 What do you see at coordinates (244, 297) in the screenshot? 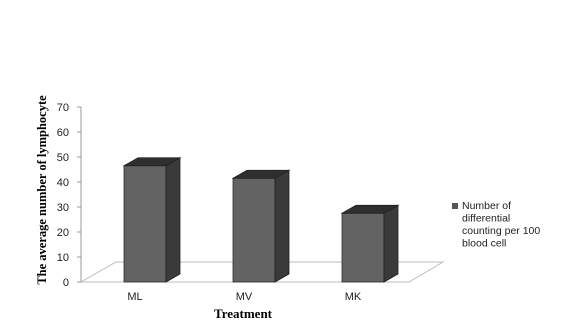
I see `x-tick-label: MV` at bounding box center [244, 297].